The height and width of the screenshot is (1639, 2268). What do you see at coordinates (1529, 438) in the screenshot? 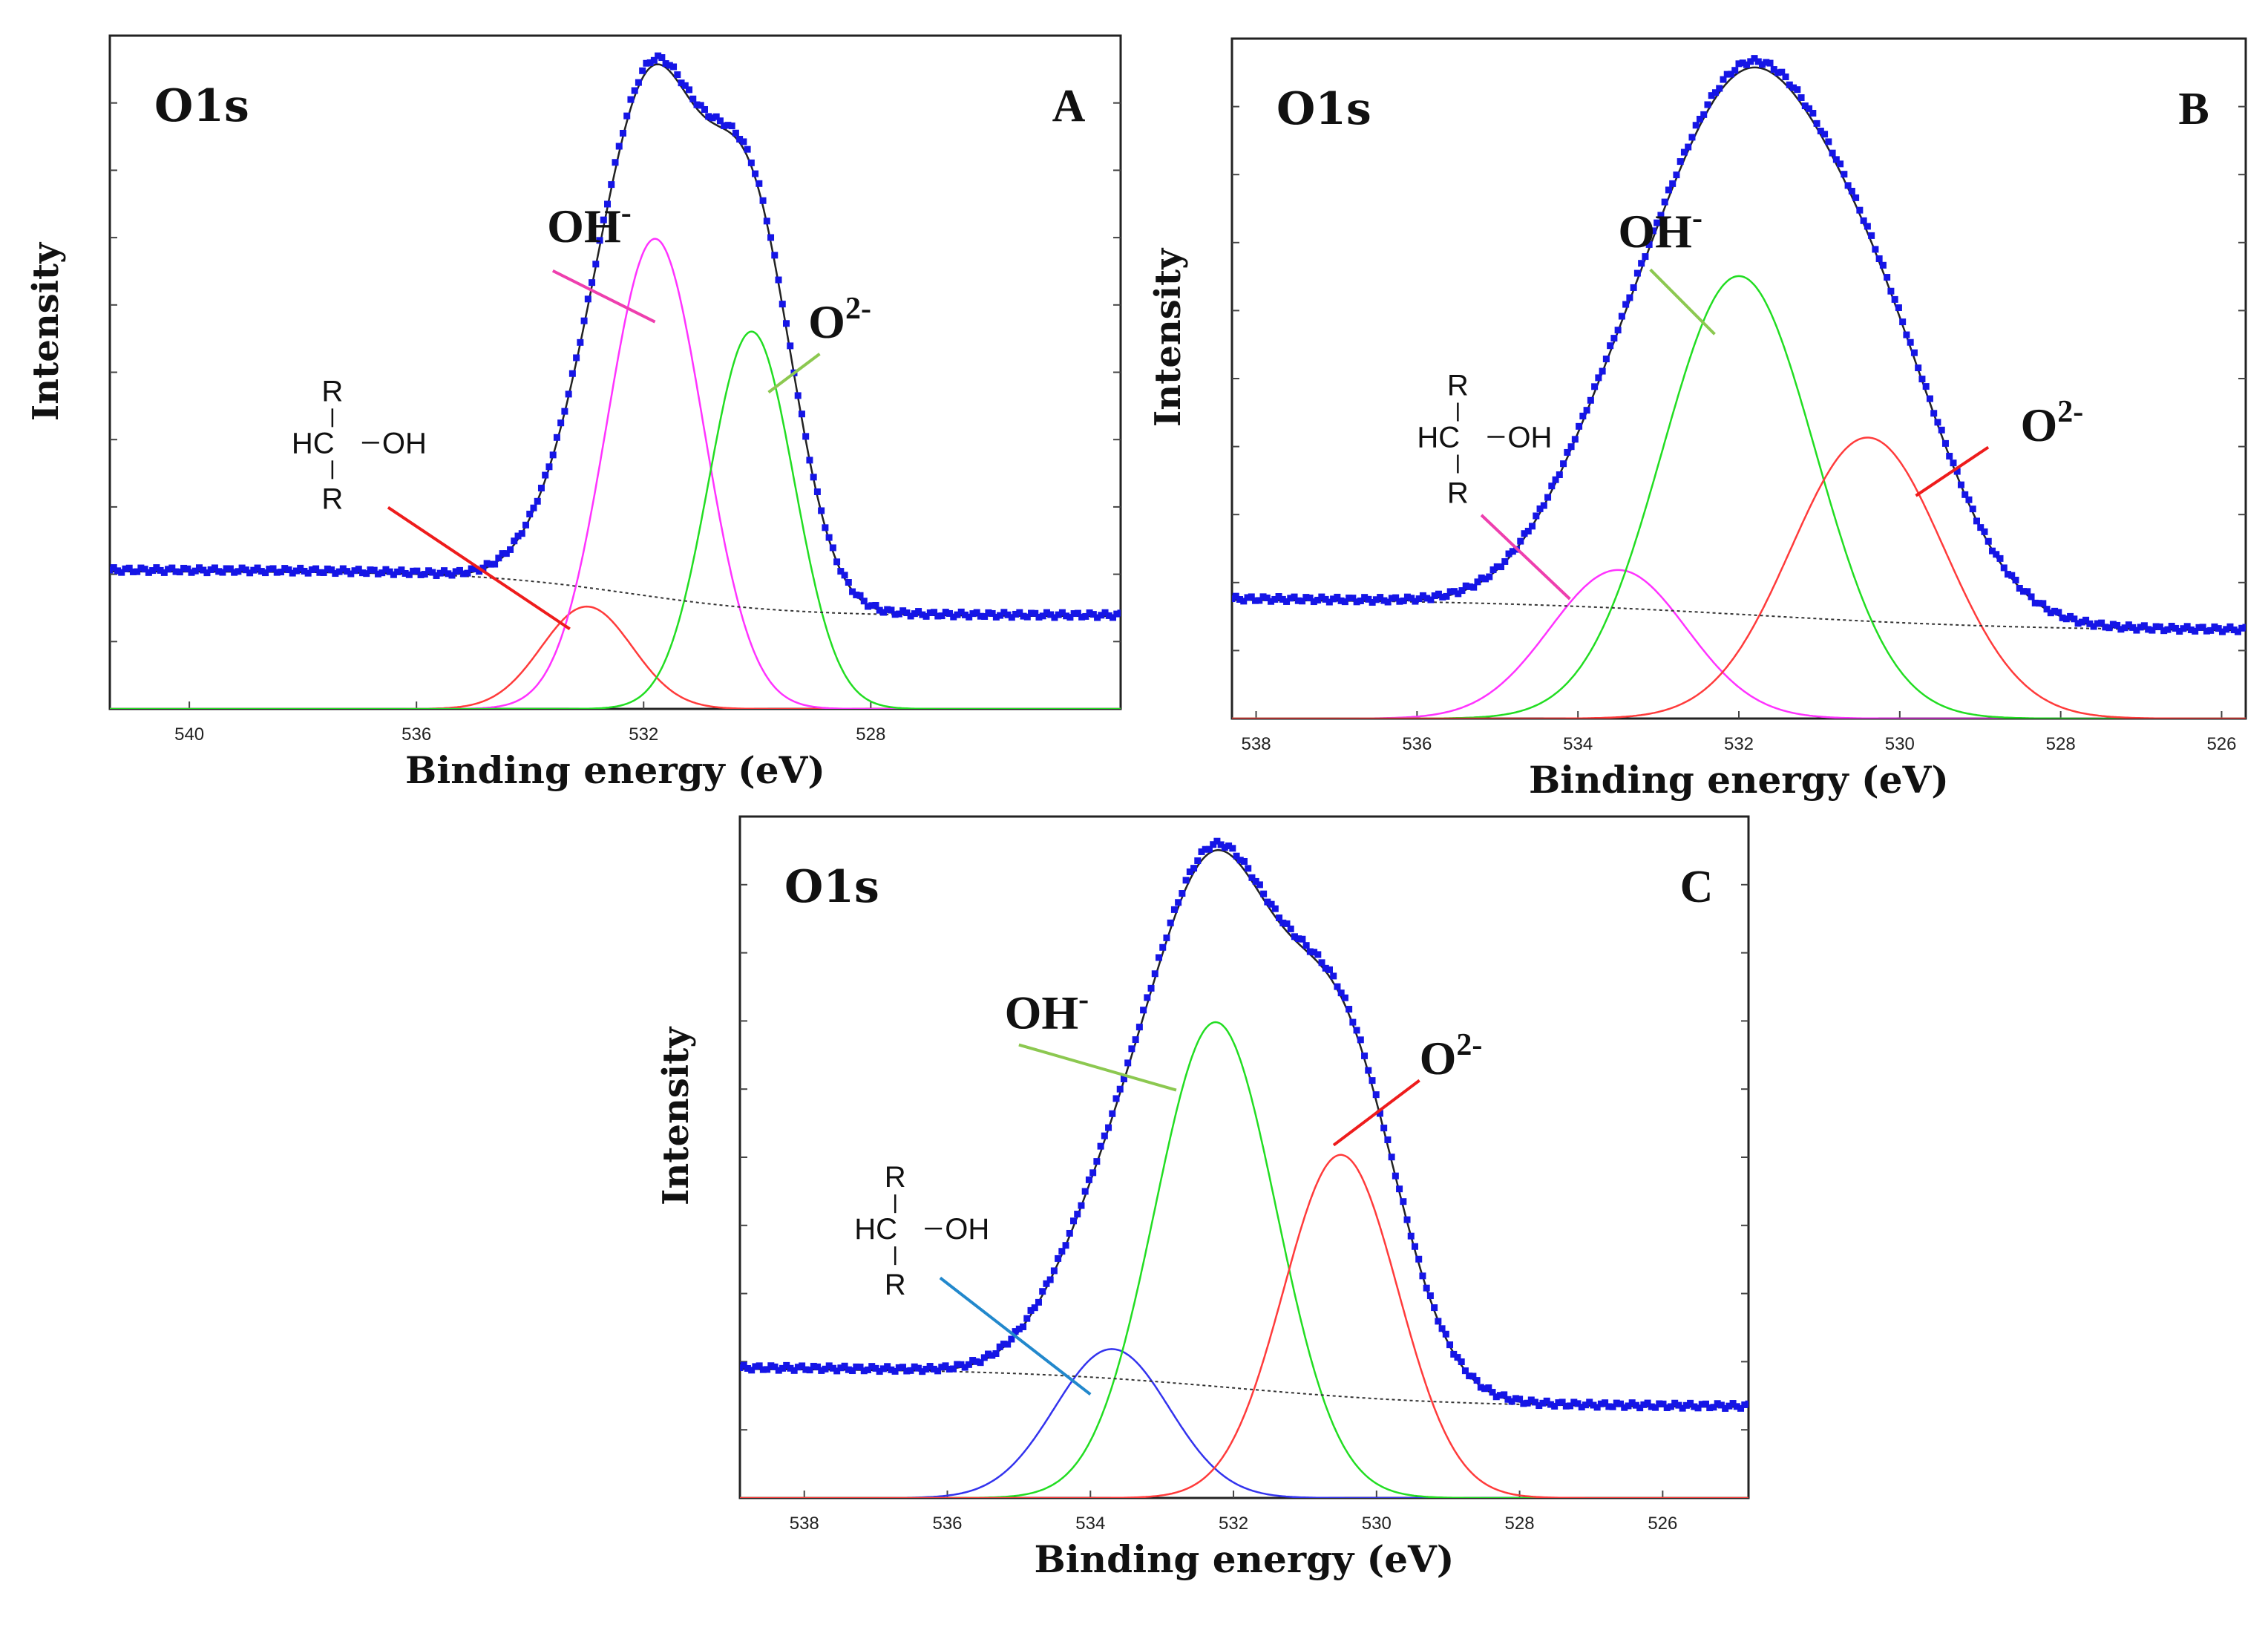
I see `structure-oh: OH` at bounding box center [1529, 438].